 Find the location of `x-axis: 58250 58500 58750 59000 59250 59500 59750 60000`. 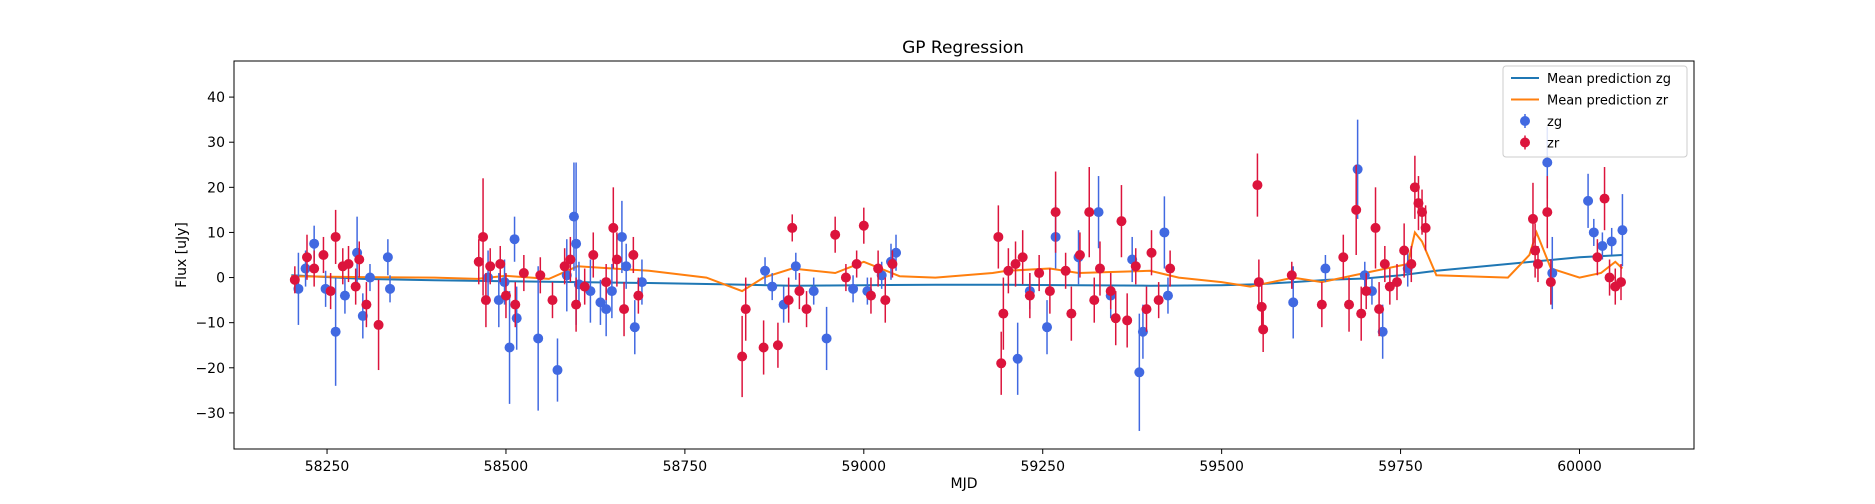

x-axis: 58250 58500 58750 59000 59250 59500 59750 60000 is located at coordinates (953, 462).